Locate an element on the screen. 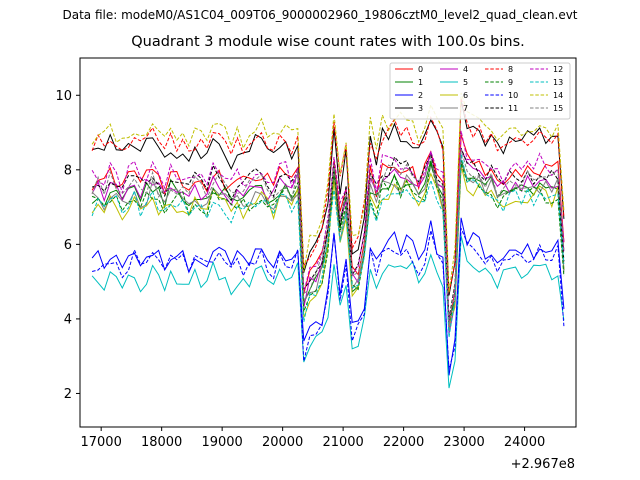 Image resolution: width=640 pixels, height=480 pixels. x-offset-text: +2.967e8 is located at coordinates (543, 464).